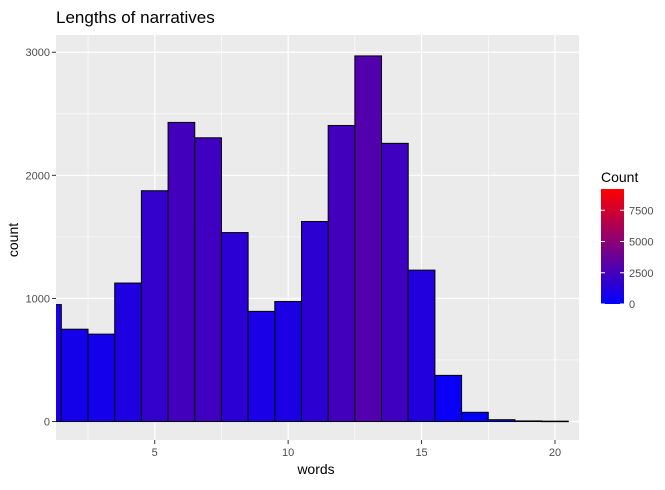  Describe the element at coordinates (555, 453) in the screenshot. I see `x-tick-label: 20` at that location.